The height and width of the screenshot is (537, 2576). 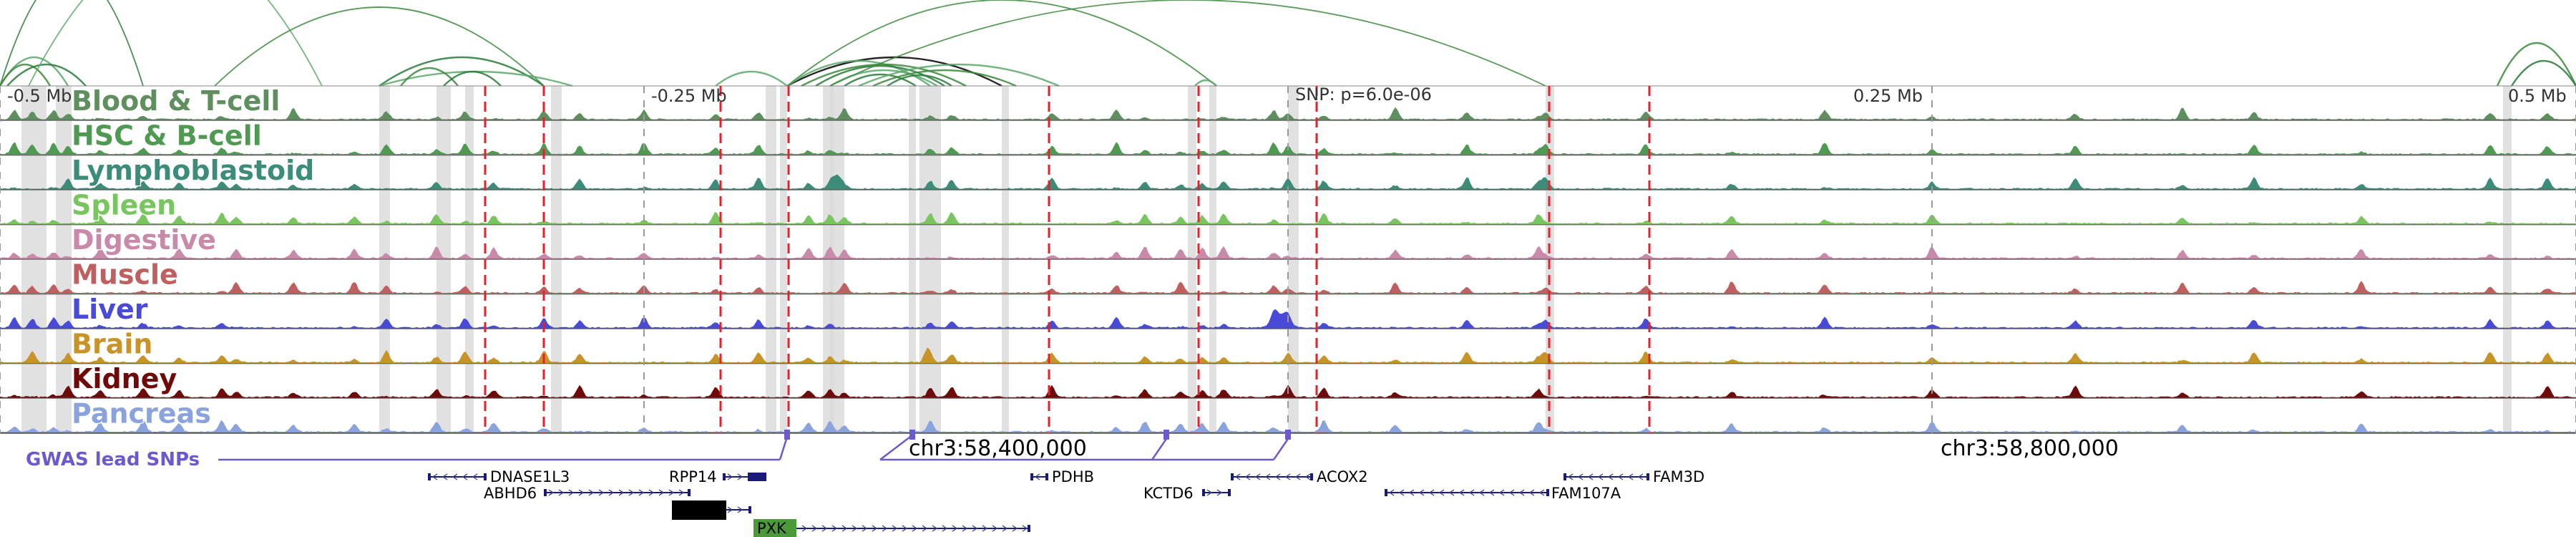 What do you see at coordinates (2537, 96) in the screenshot?
I see `scale-label-plus-half: 0.5 Mb` at bounding box center [2537, 96].